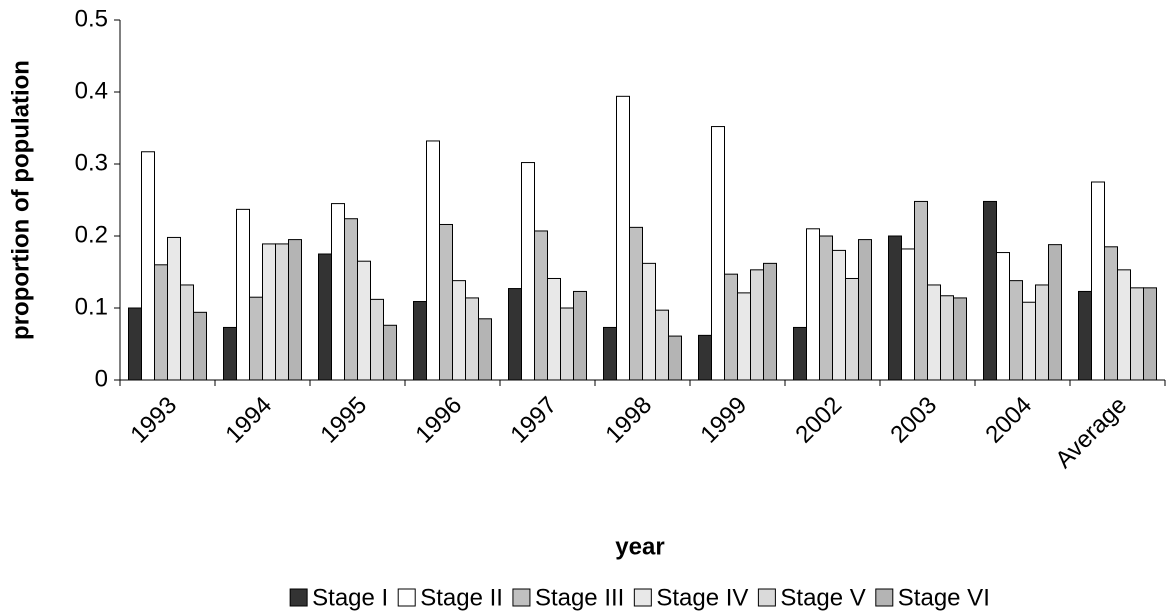  Describe the element at coordinates (533, 420) in the screenshot. I see `x-tick-label: 1997` at that location.